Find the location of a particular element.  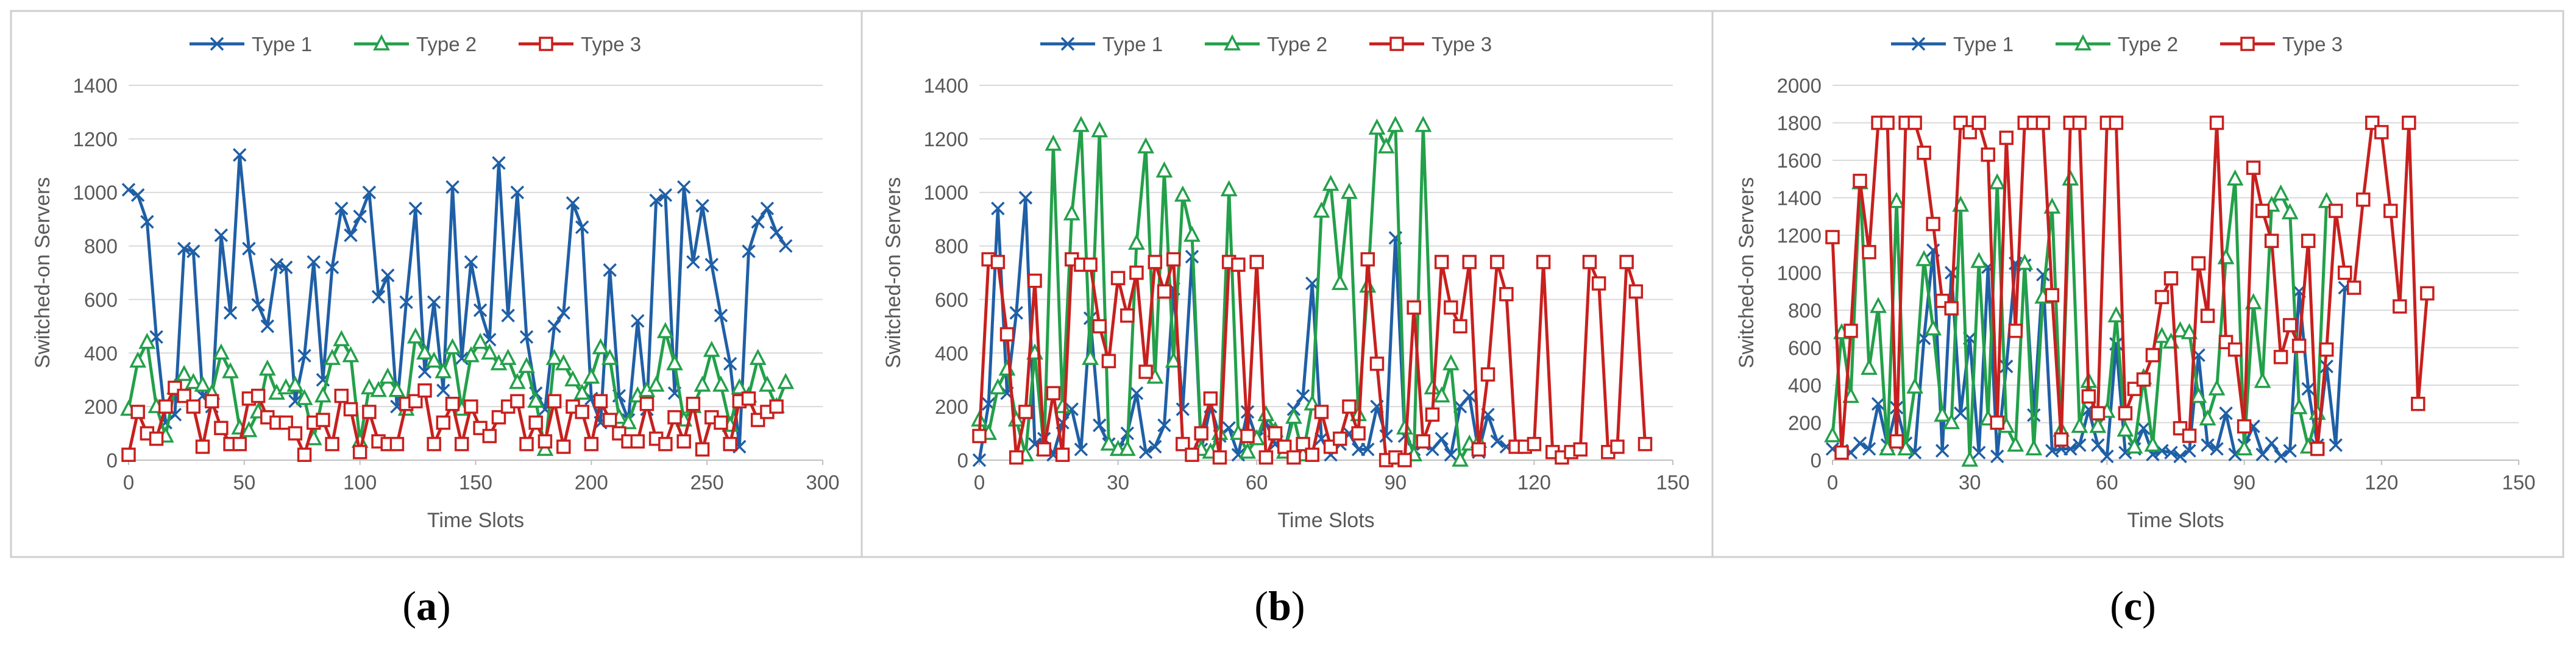

legend-item-2: Type 2 is located at coordinates (2117, 44).